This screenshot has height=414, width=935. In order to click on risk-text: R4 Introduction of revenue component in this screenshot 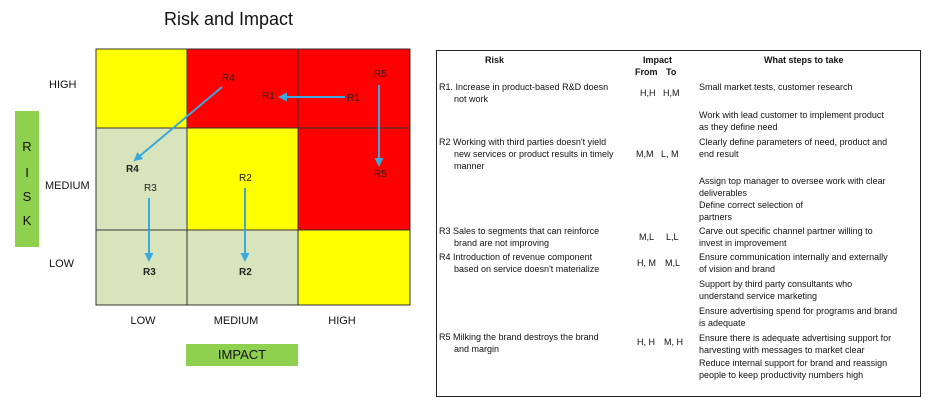, I will do `click(516, 257)`.